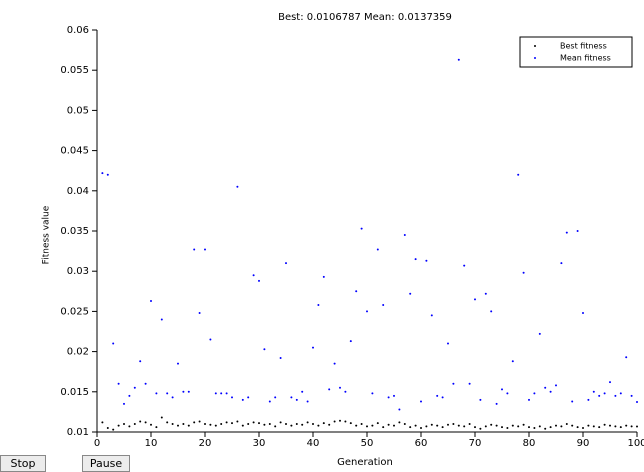  Describe the element at coordinates (259, 443) in the screenshot. I see `x-tick-label: 30` at that location.